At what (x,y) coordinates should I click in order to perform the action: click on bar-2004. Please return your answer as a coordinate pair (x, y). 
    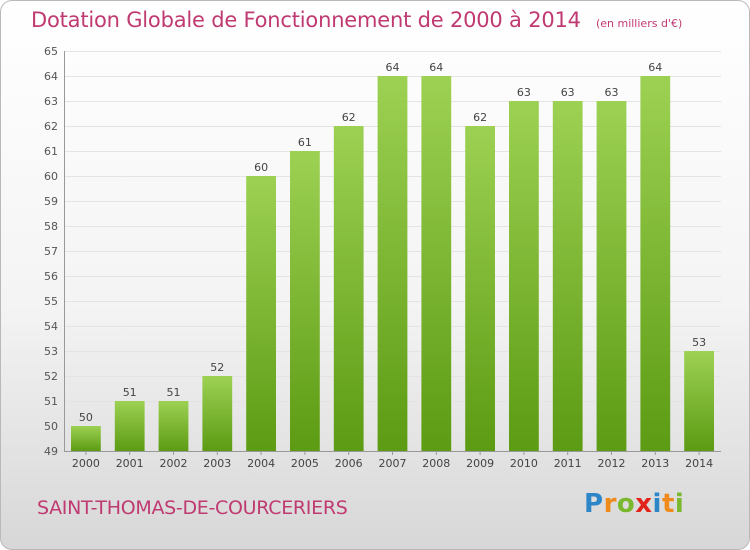
    Looking at the image, I should click on (261, 313).